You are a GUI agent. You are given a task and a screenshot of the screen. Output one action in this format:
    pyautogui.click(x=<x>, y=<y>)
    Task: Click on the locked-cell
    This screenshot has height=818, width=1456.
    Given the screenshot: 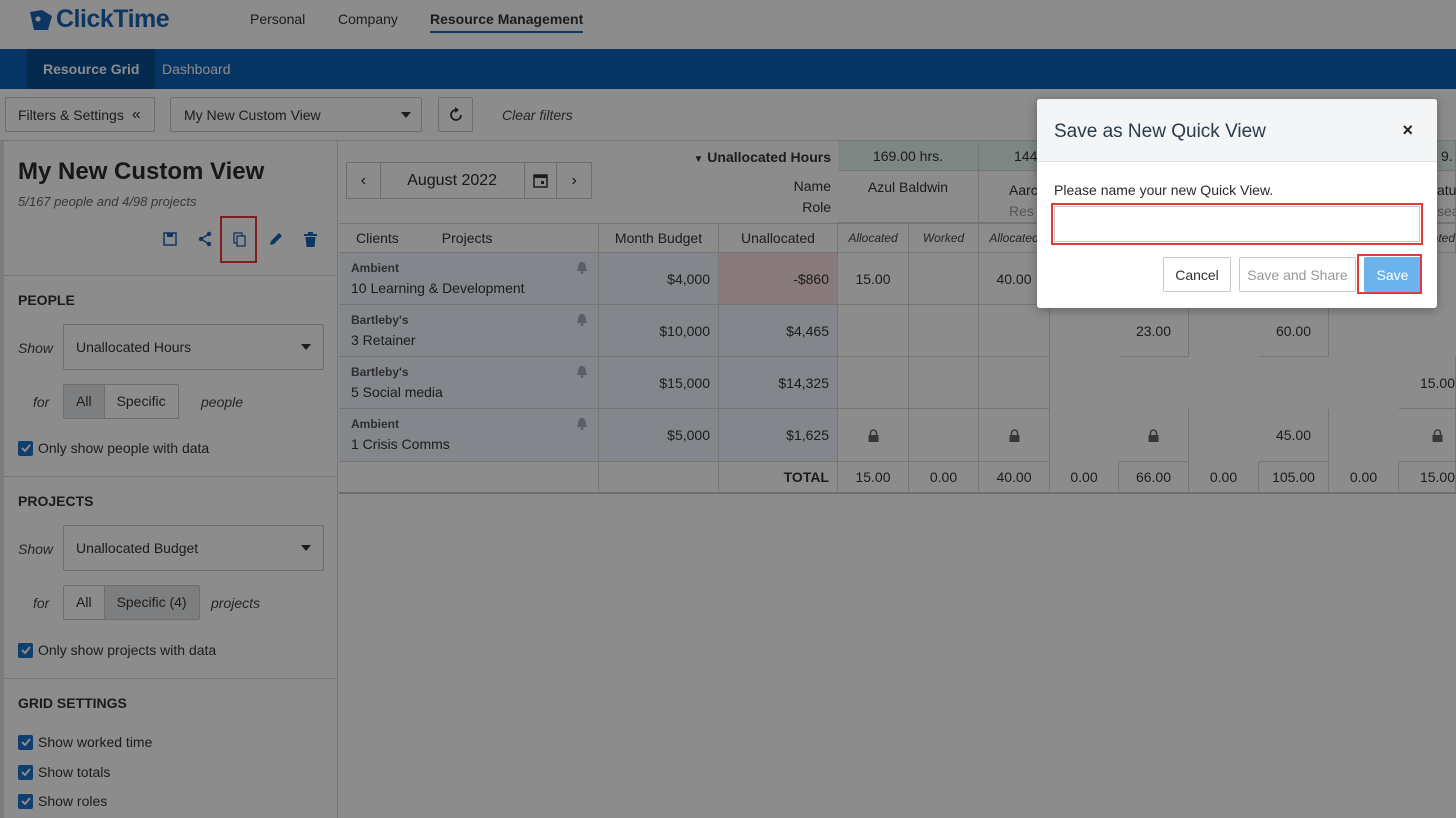 What is the action you would take?
    pyautogui.click(x=1154, y=435)
    